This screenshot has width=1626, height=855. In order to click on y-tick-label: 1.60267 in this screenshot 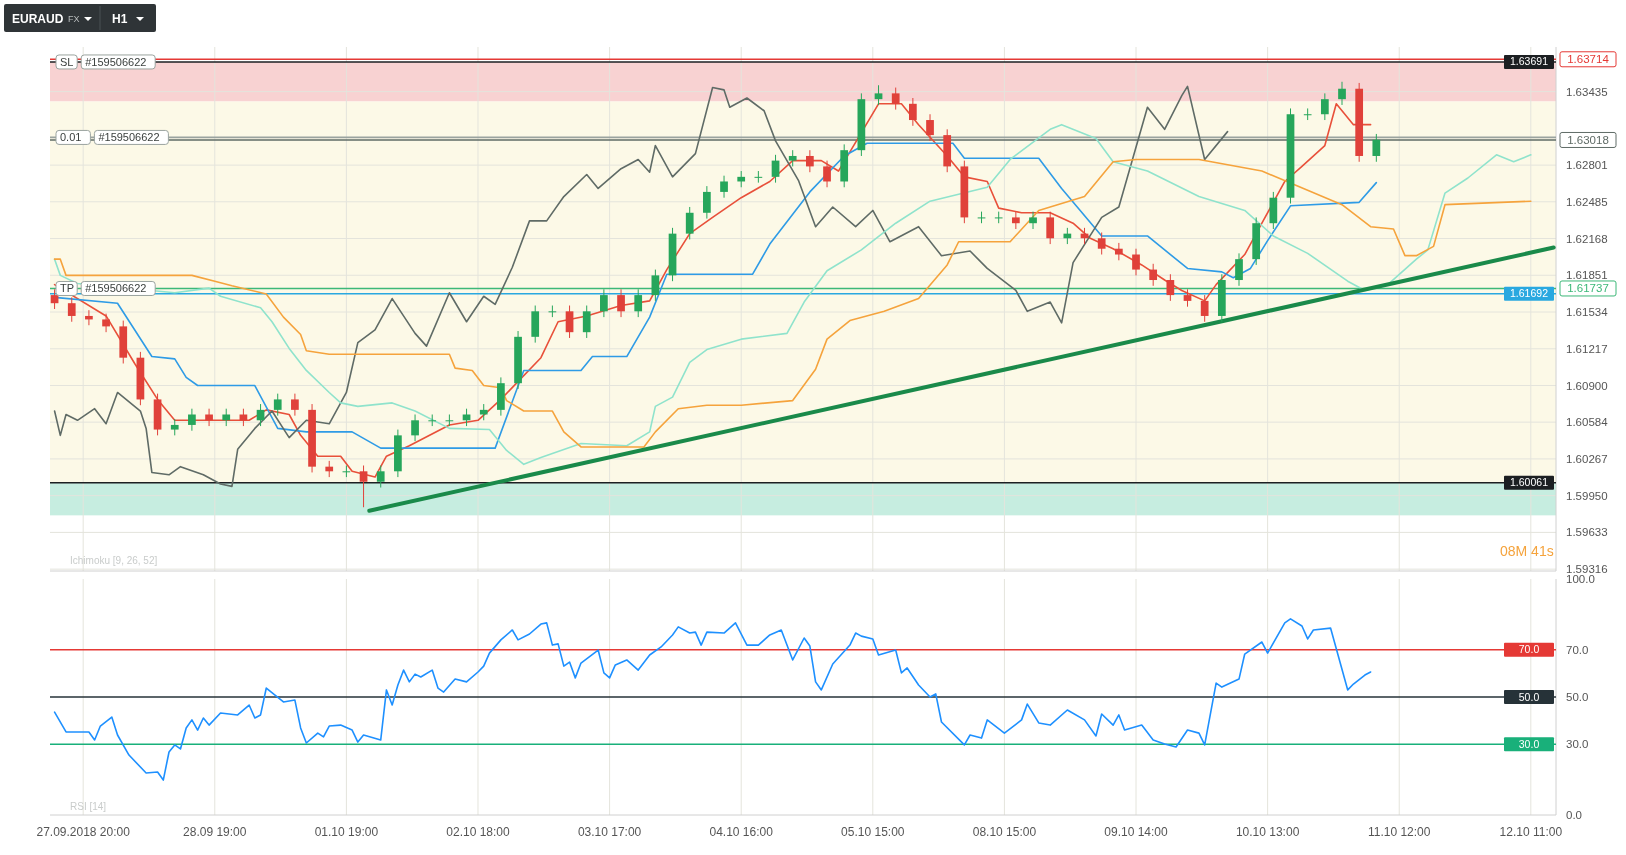, I will do `click(1587, 458)`.